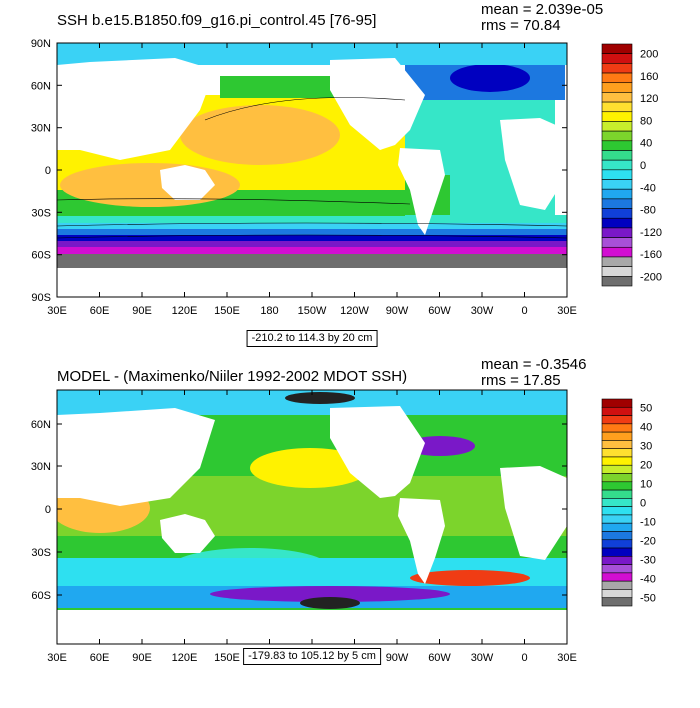 The width and height of the screenshot is (700, 708). What do you see at coordinates (649, 99) in the screenshot?
I see `colorbar-label: 120` at bounding box center [649, 99].